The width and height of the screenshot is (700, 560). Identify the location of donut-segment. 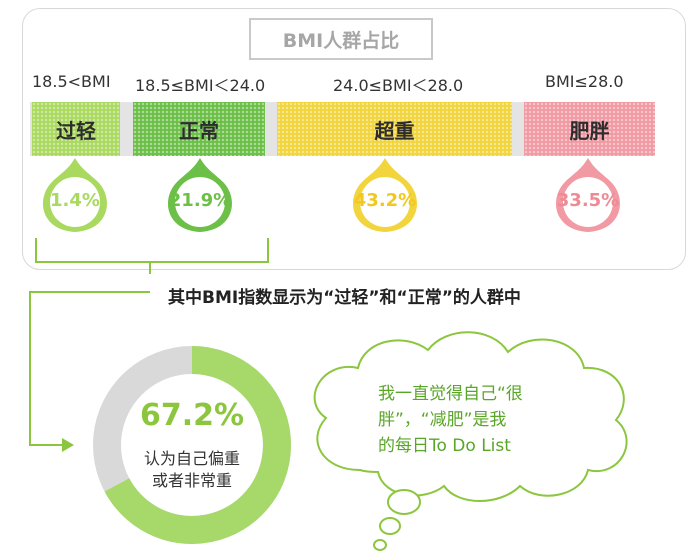
(192, 445).